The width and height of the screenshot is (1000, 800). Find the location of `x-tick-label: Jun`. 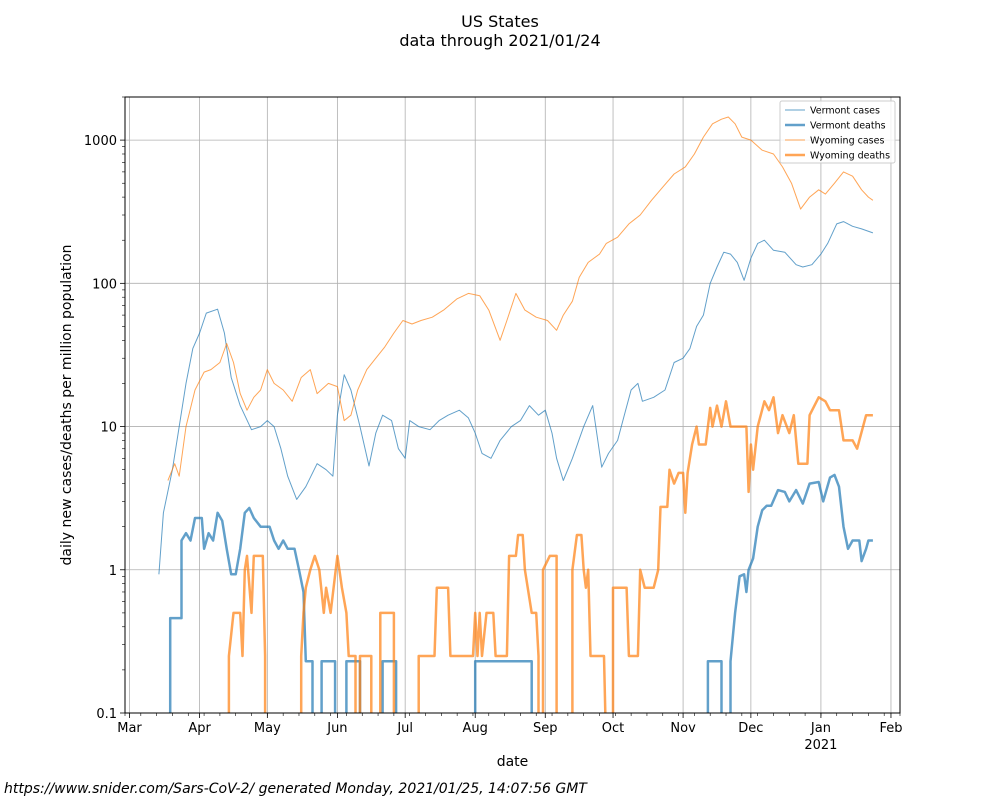

x-tick-label: Jun is located at coordinates (336, 728).